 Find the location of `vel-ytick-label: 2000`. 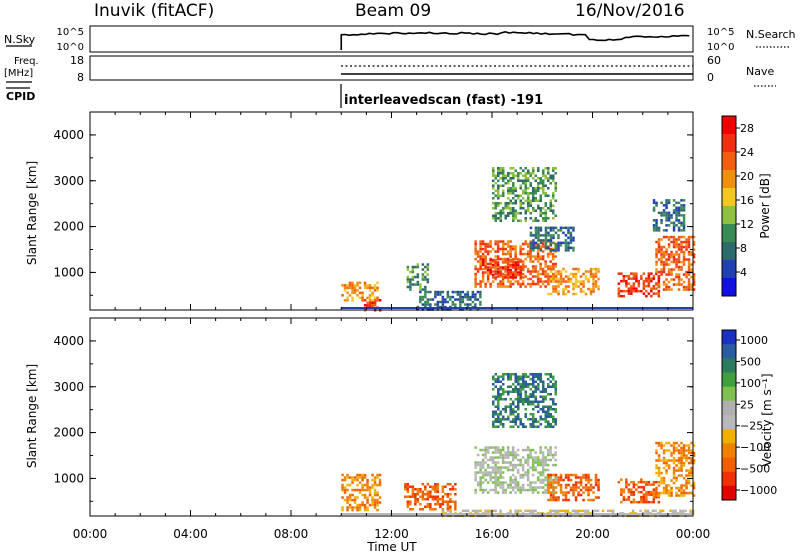

vel-ytick-label: 2000 is located at coordinates (68, 433).